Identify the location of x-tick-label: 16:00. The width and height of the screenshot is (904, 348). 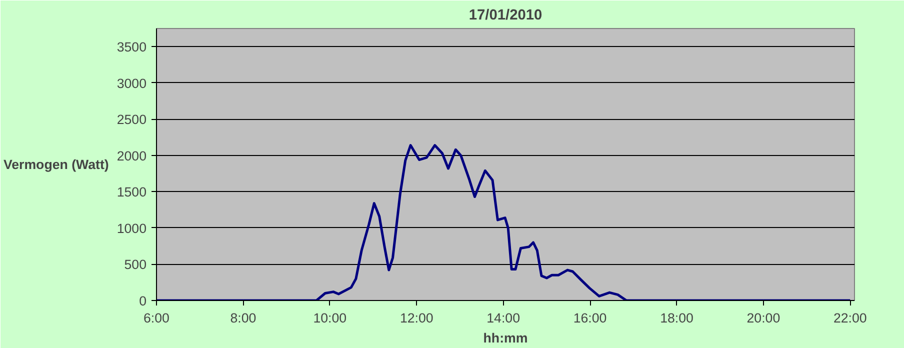
(590, 318).